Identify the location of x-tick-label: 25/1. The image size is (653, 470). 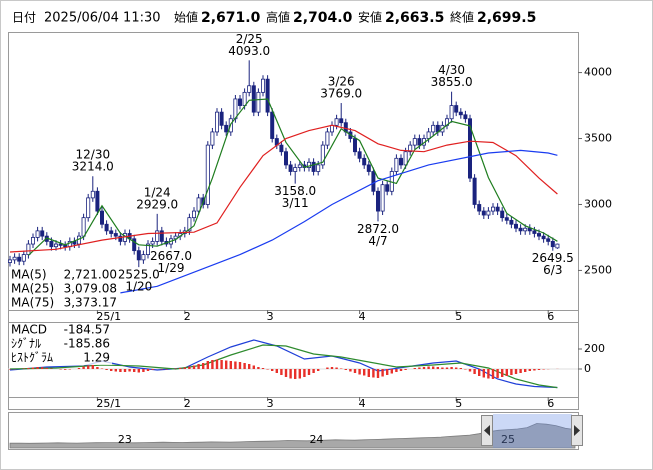
(108, 403).